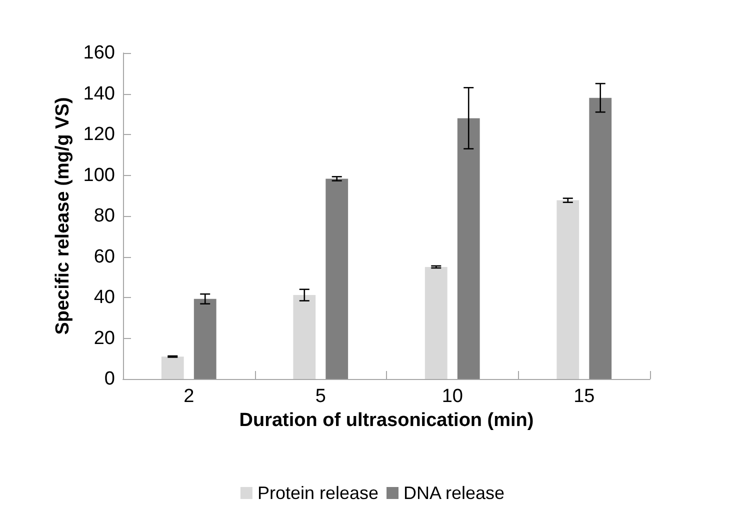  Describe the element at coordinates (99, 134) in the screenshot. I see `y-tick-label: 120` at that location.